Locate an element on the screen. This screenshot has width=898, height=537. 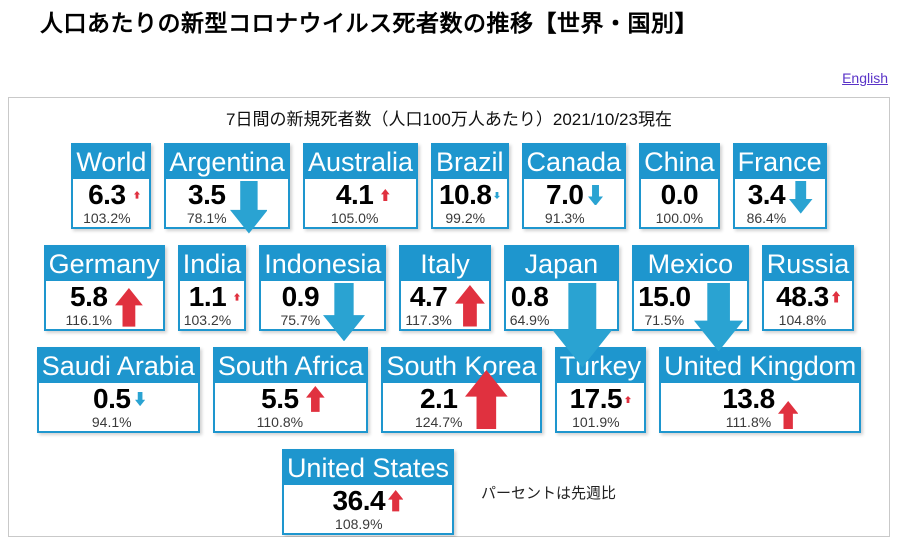
pct-vs-last-week: 105.0% is located at coordinates (354, 218).